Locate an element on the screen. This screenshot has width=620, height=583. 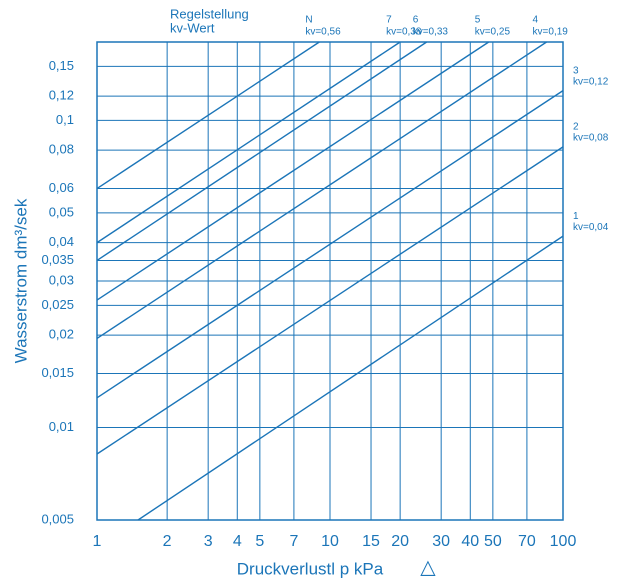
x-tick-label: 7 is located at coordinates (293, 541).